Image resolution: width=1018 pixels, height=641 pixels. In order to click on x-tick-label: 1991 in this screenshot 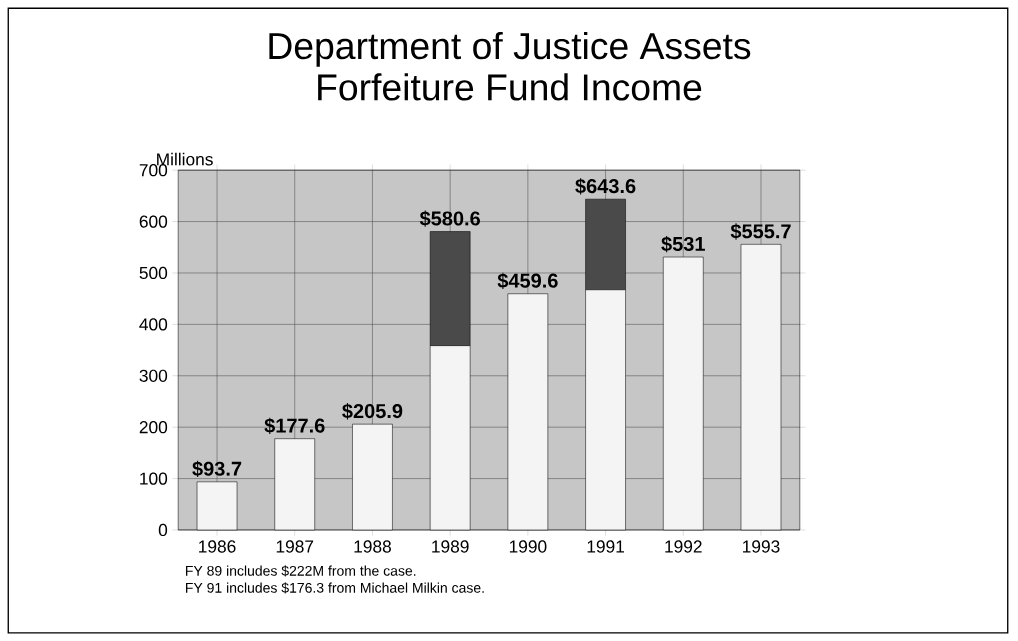, I will do `click(605, 546)`.